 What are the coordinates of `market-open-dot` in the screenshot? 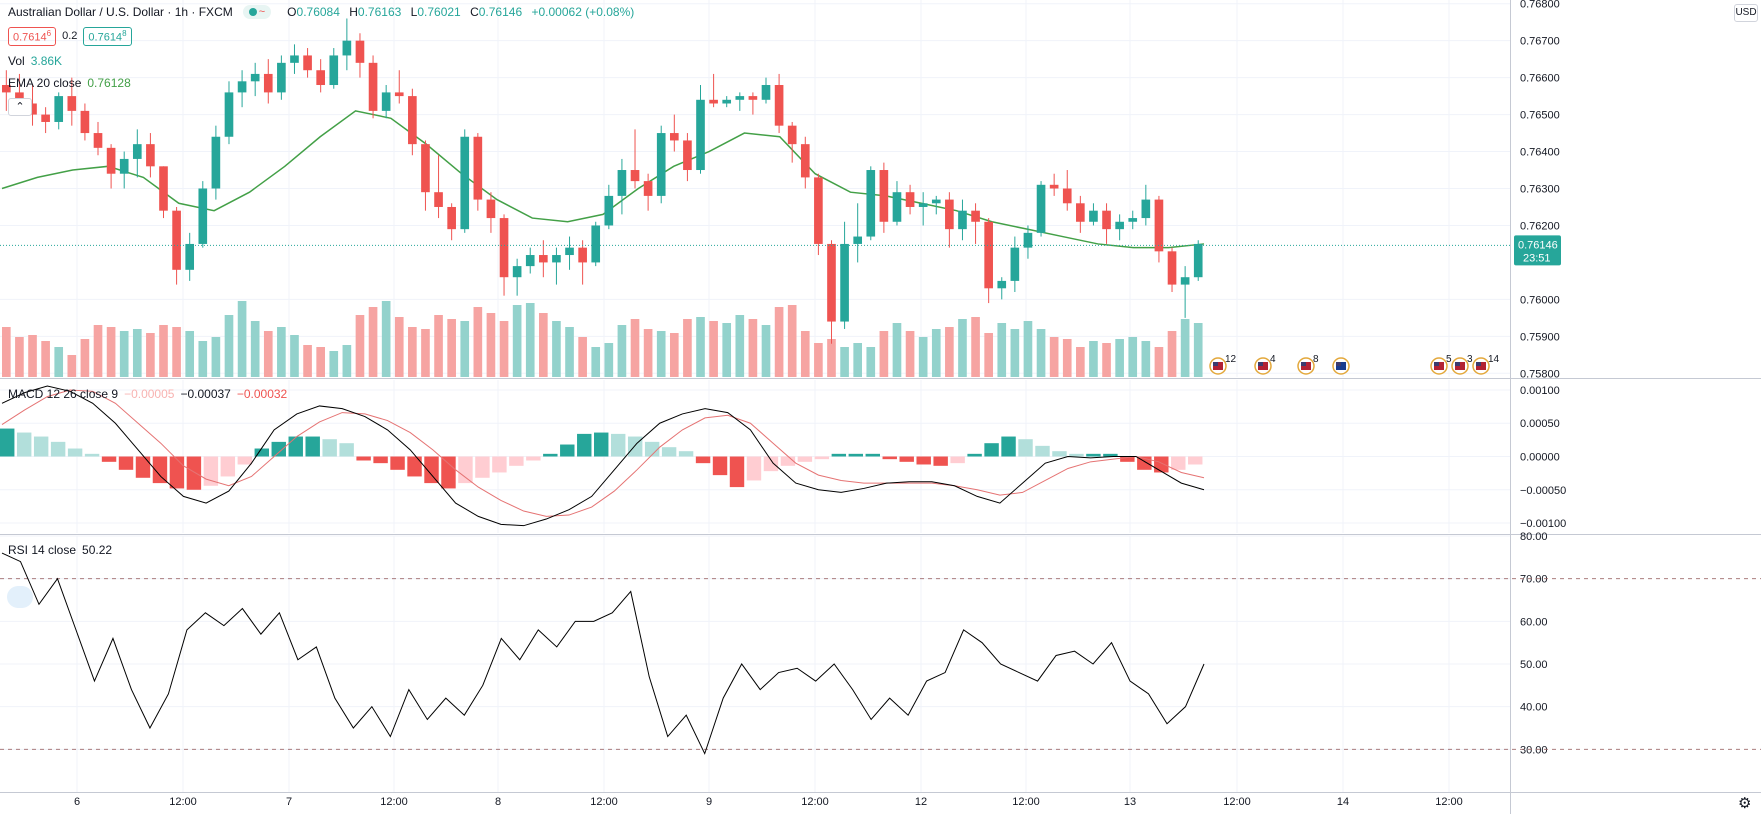 It's located at (252, 12).